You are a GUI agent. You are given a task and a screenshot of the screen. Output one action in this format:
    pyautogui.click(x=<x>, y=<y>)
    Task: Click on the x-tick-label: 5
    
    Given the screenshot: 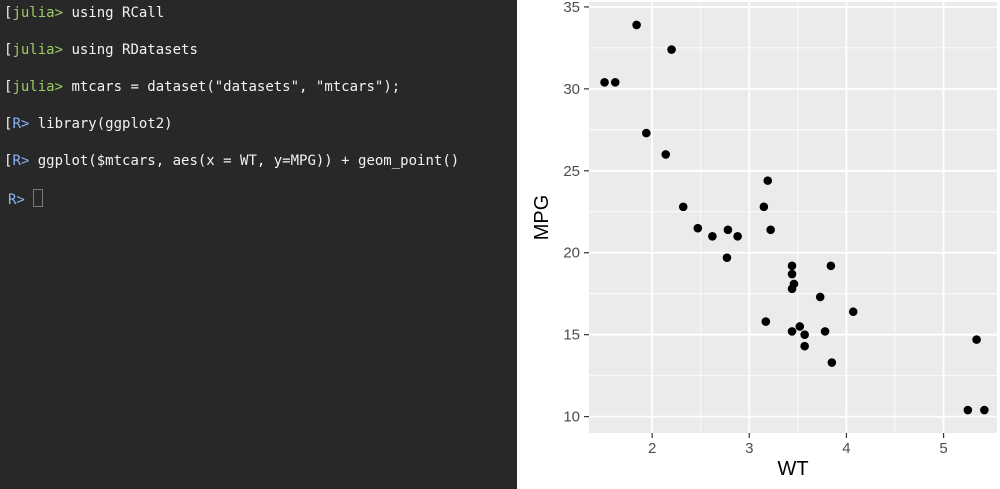 What is the action you would take?
    pyautogui.click(x=943, y=448)
    